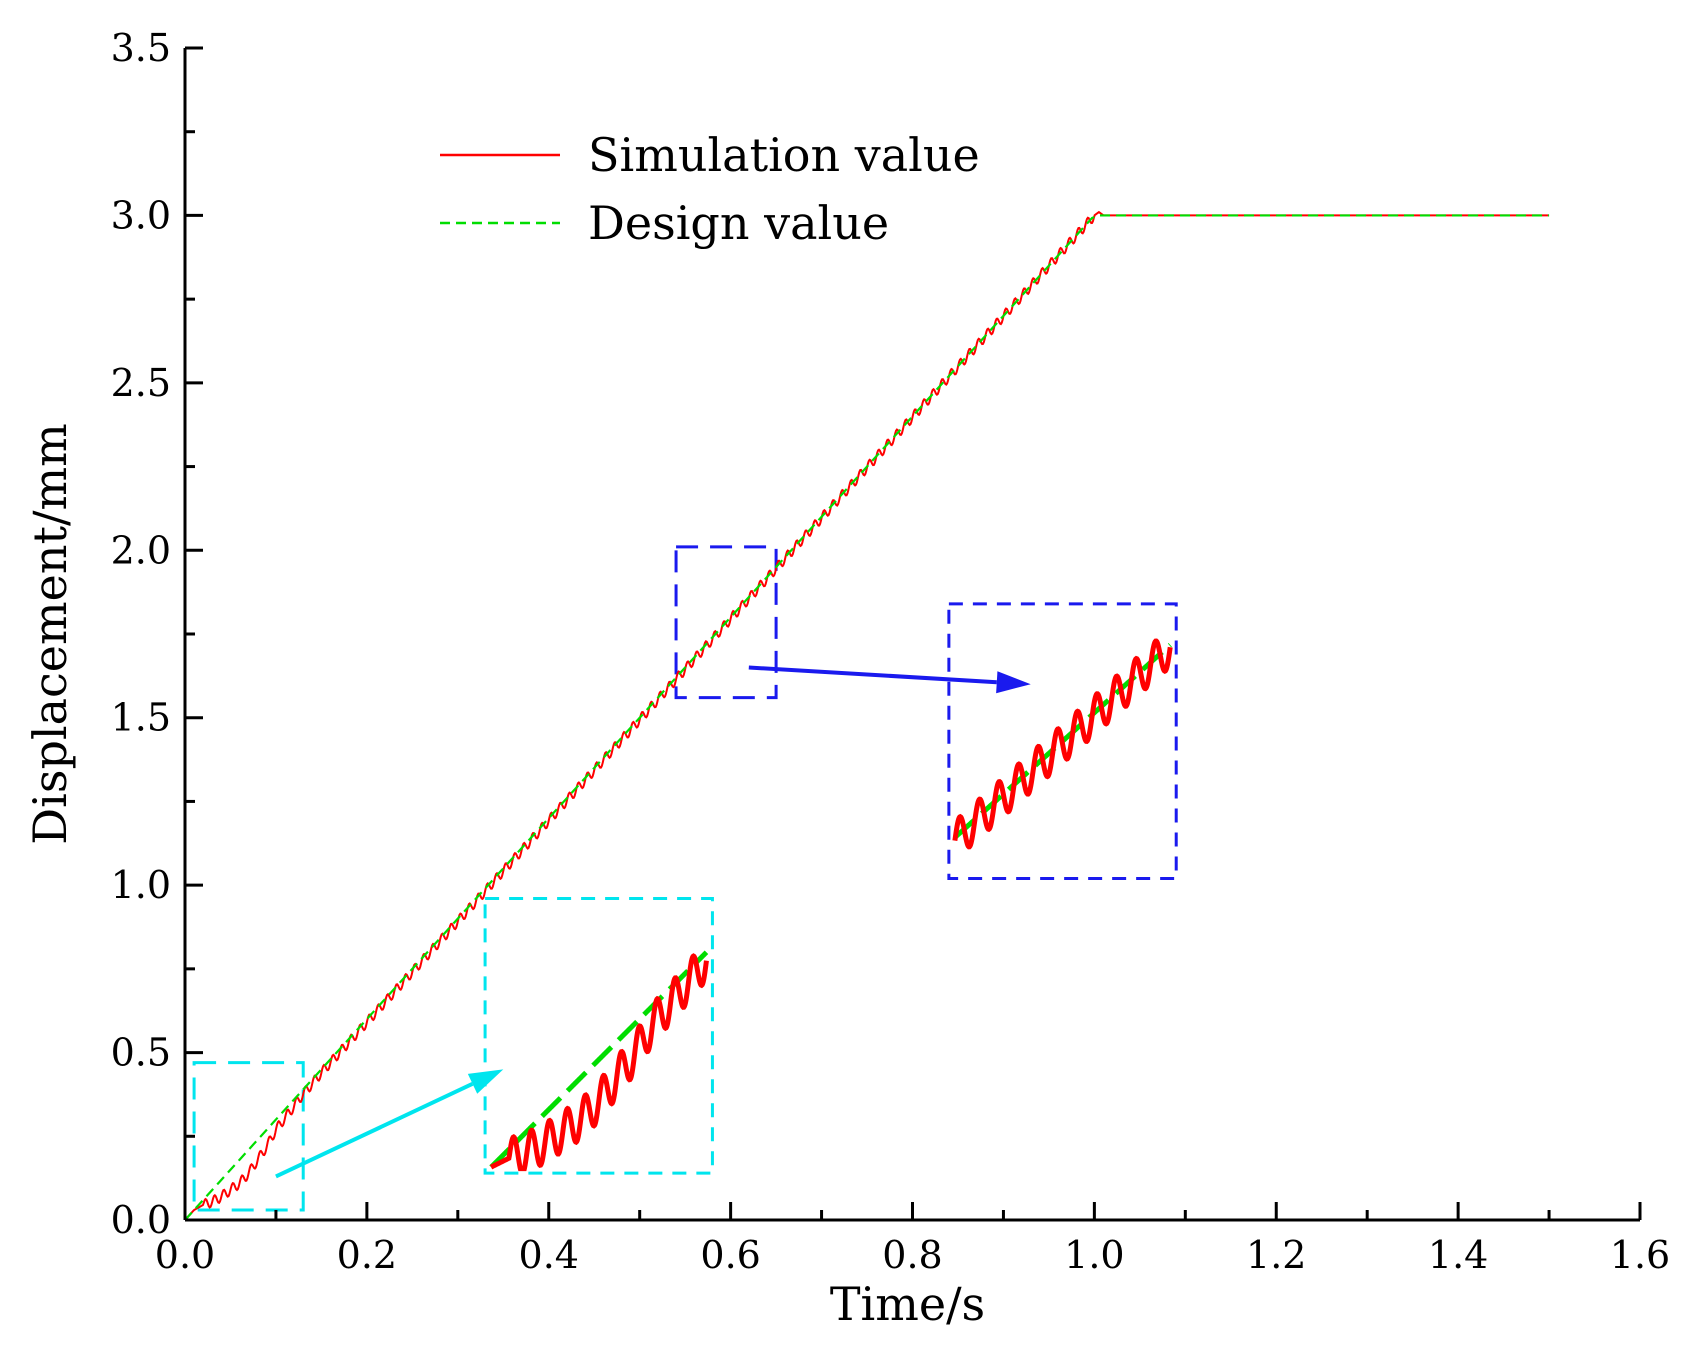 The height and width of the screenshot is (1360, 1688). What do you see at coordinates (912, 1255) in the screenshot?
I see `x-tick-label: 0.8` at bounding box center [912, 1255].